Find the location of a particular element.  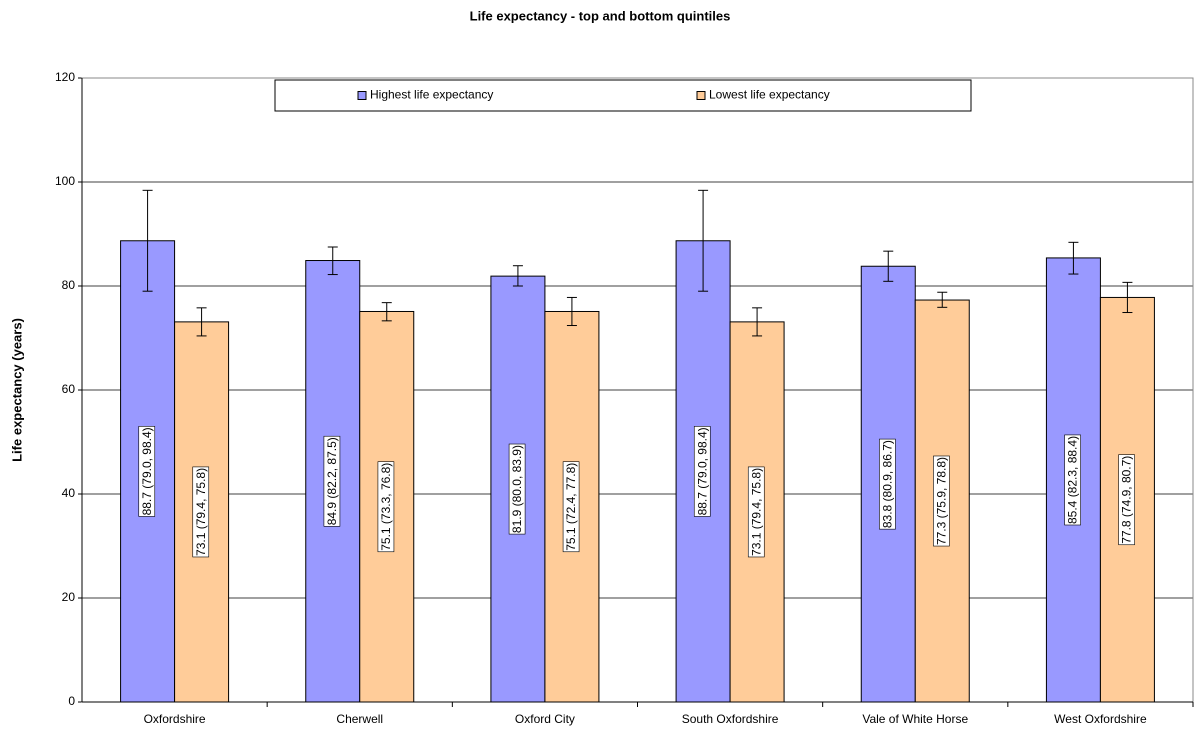

data-label-text: 84.9 (82.2, 87.5) is located at coordinates (332, 481).